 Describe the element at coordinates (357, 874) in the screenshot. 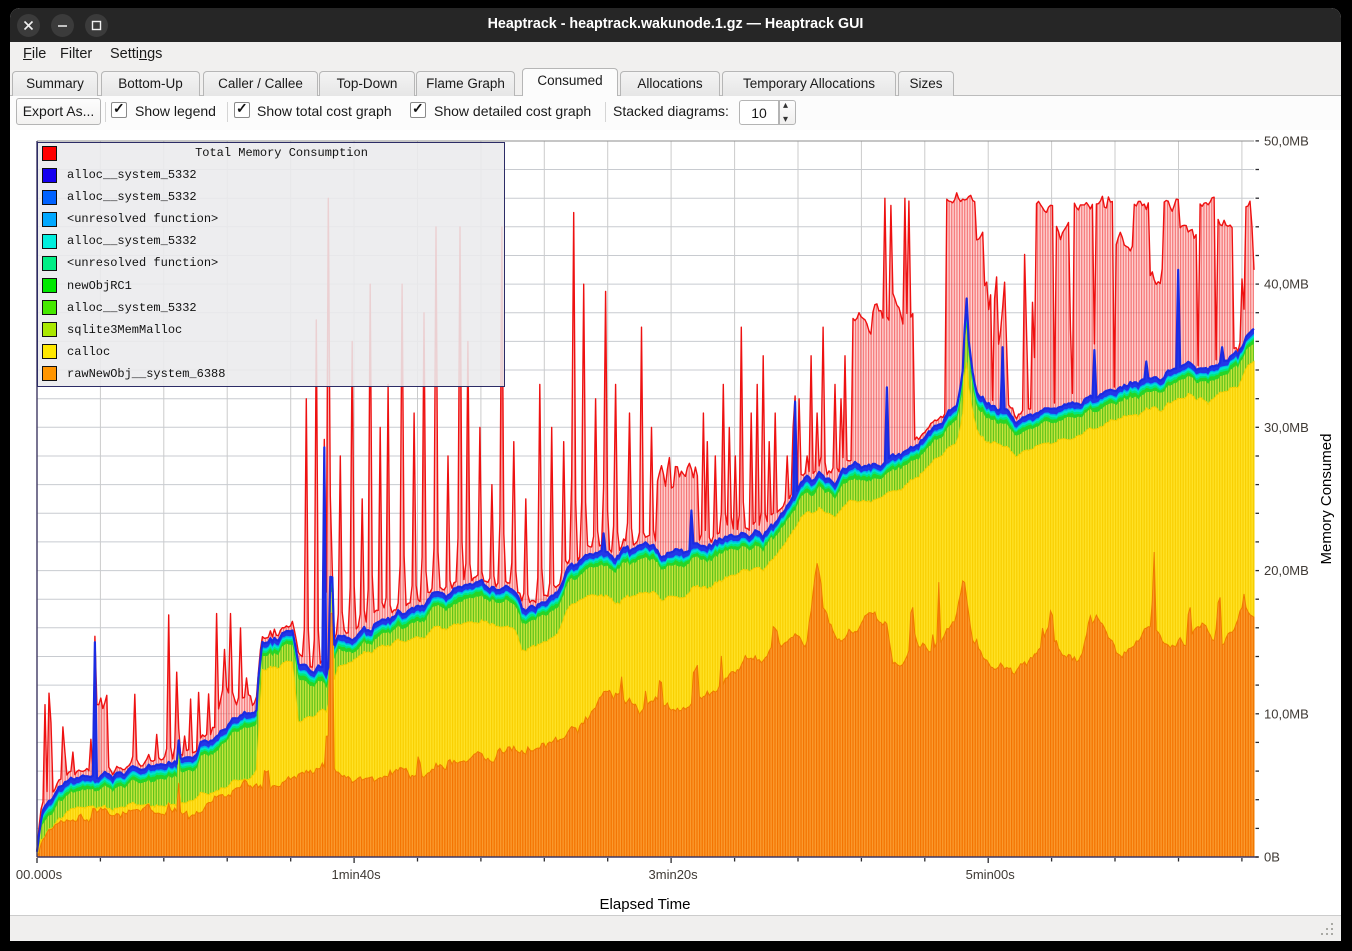

I see `svg-text: 1min40s` at that location.